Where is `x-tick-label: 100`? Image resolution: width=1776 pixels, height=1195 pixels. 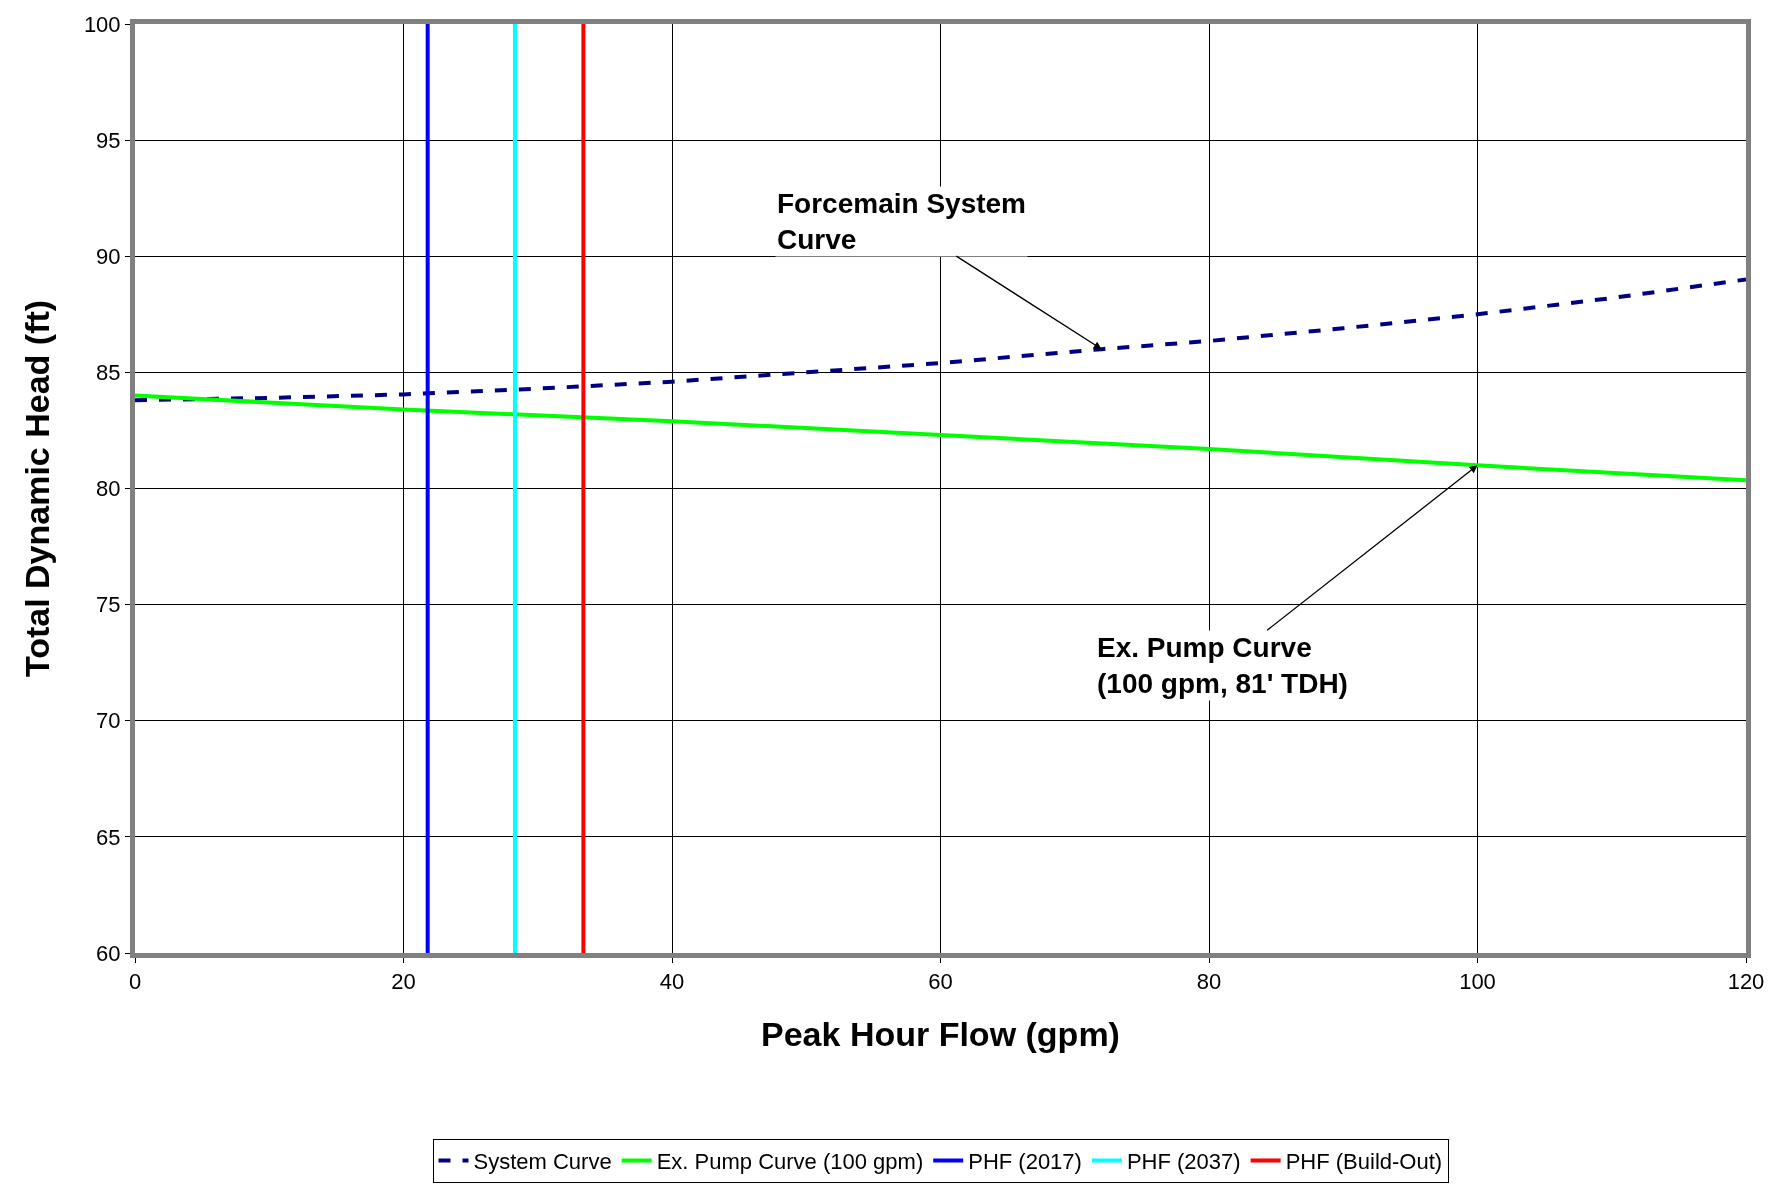
x-tick-label: 100 is located at coordinates (1477, 982).